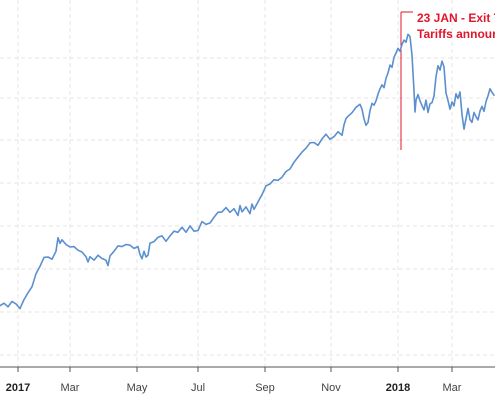 The width and height of the screenshot is (495, 400). What do you see at coordinates (198, 388) in the screenshot?
I see `x-tick-label: Jul` at bounding box center [198, 388].